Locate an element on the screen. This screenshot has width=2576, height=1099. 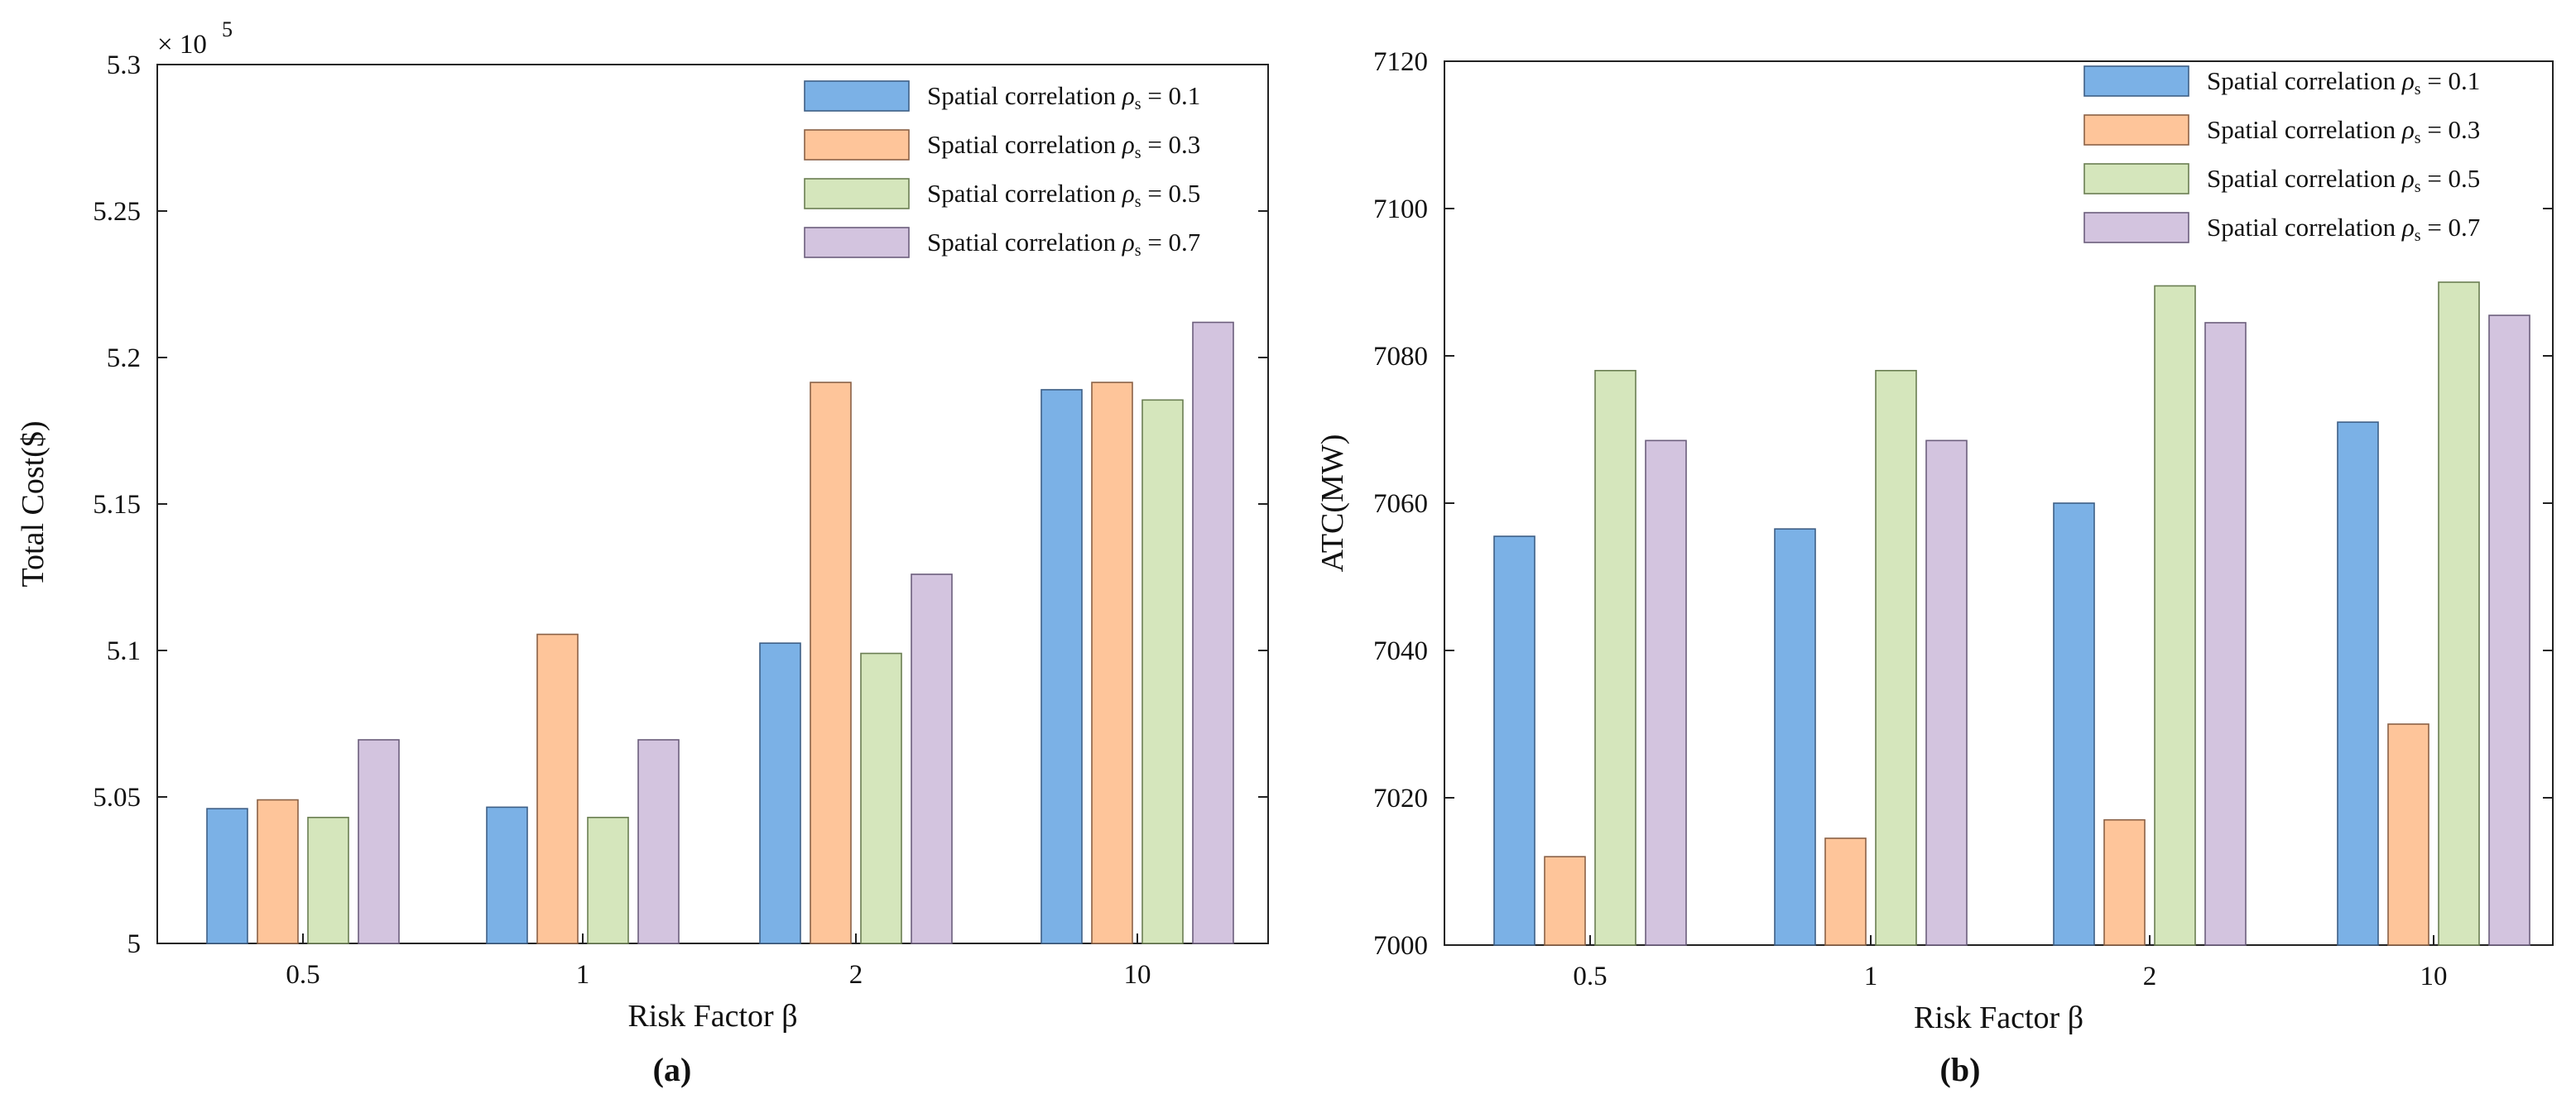
y-tick-label: 7040 is located at coordinates (1400, 651).